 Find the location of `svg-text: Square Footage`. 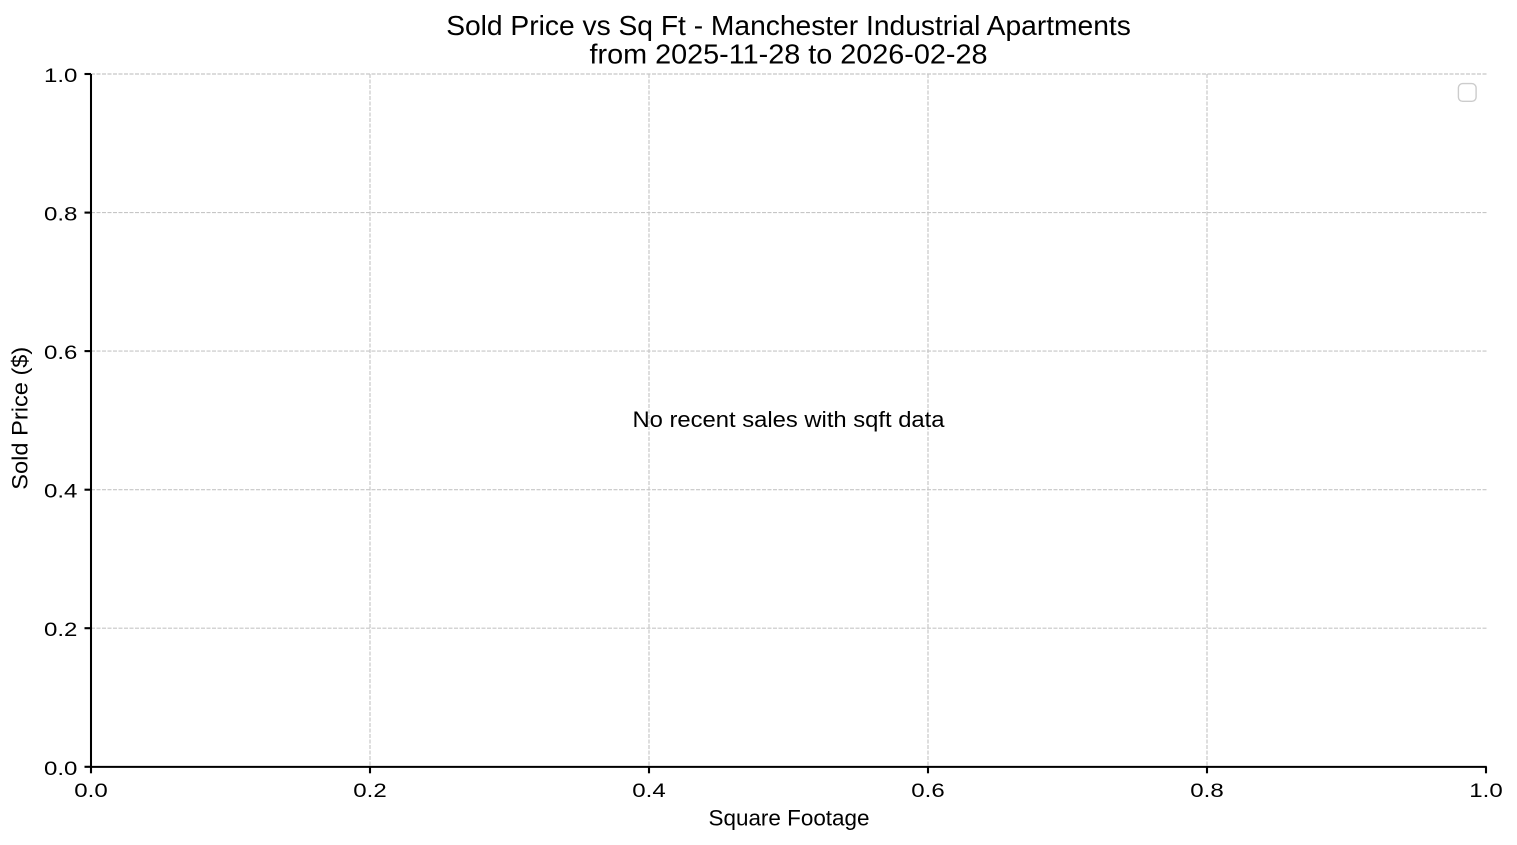

svg-text: Square Footage is located at coordinates (789, 818).